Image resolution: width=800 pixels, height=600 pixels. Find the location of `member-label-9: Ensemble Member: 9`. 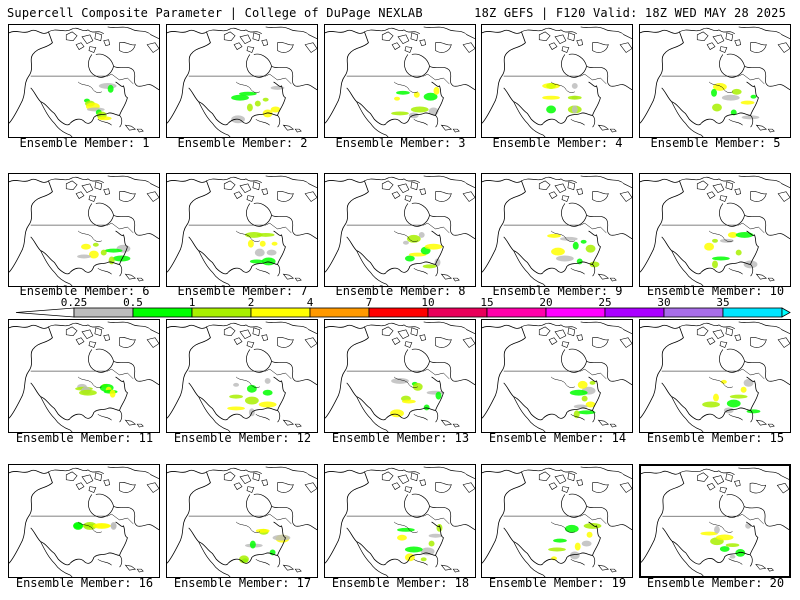

member-label-9: Ensemble Member: 9 is located at coordinates (557, 291).